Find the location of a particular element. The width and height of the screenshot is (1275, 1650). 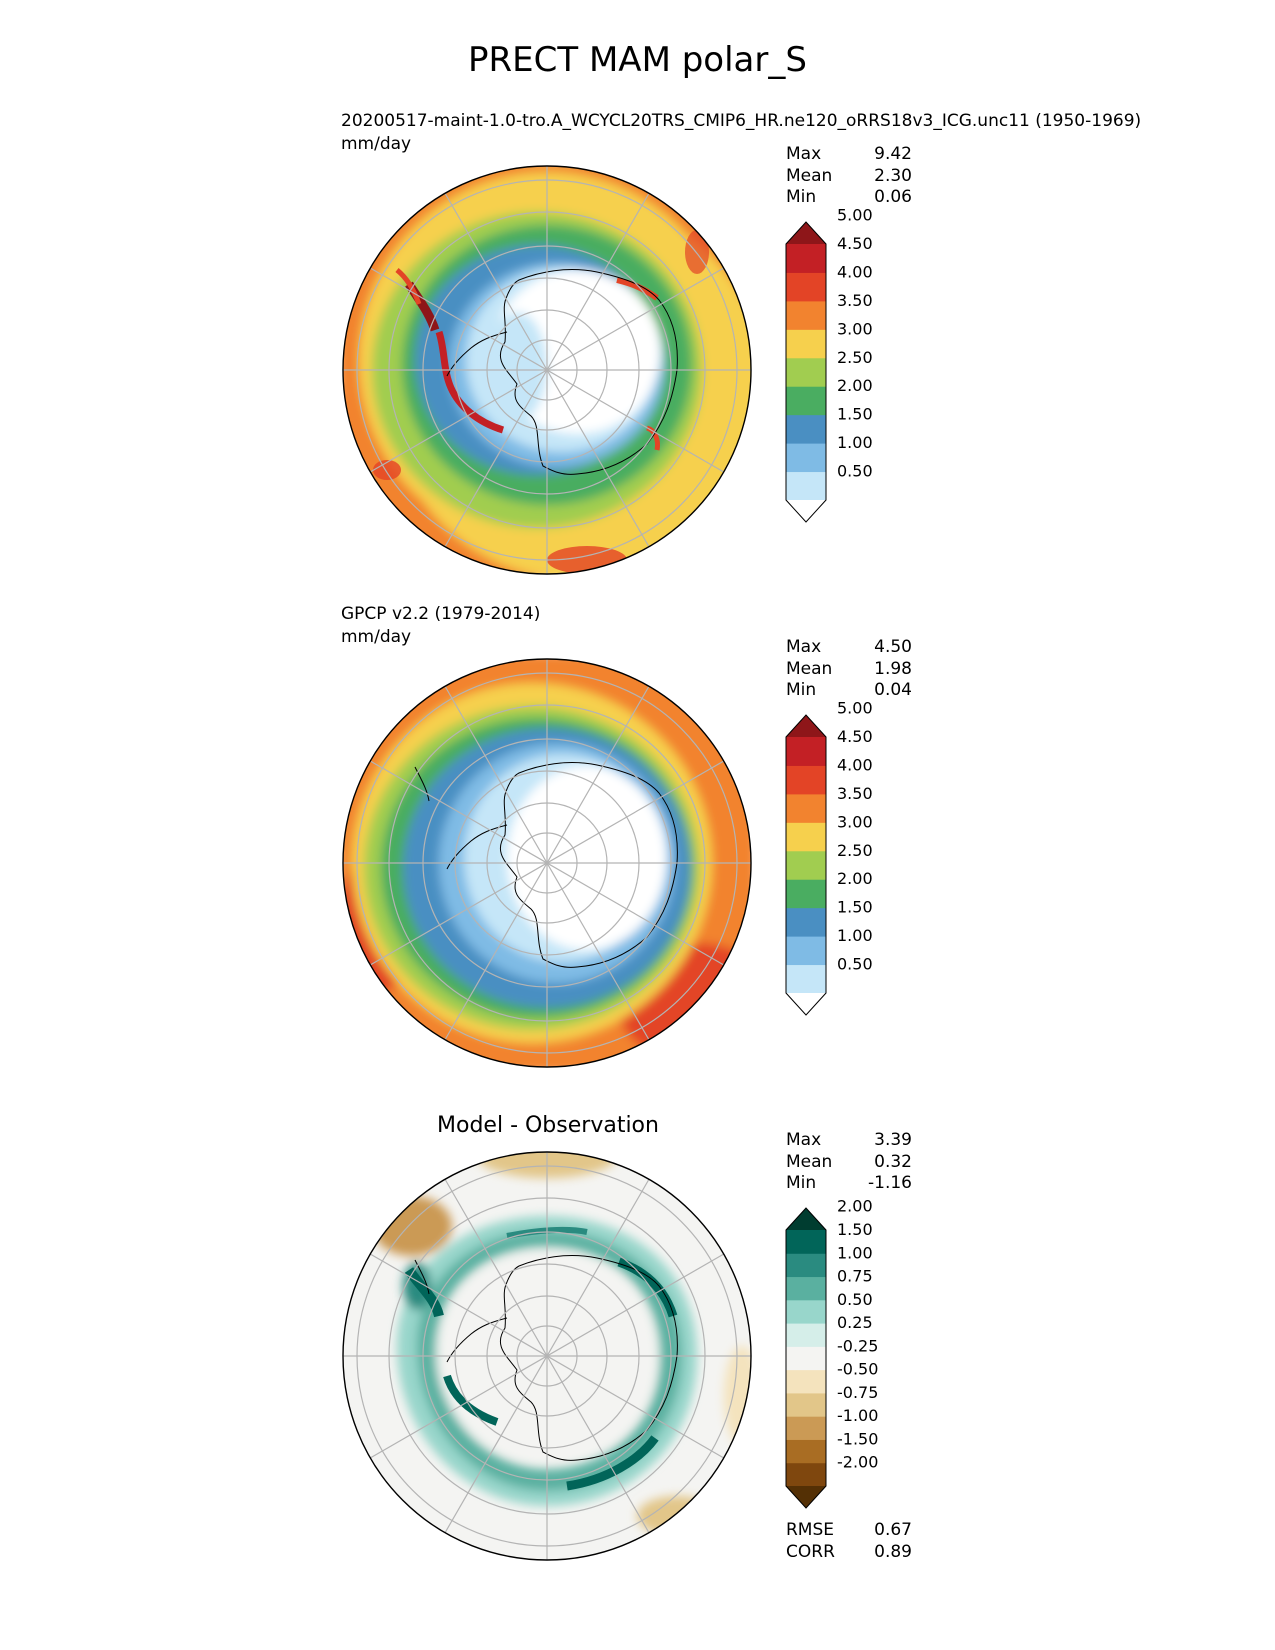

stat-mean: Mean 1.98 is located at coordinates (849, 668).